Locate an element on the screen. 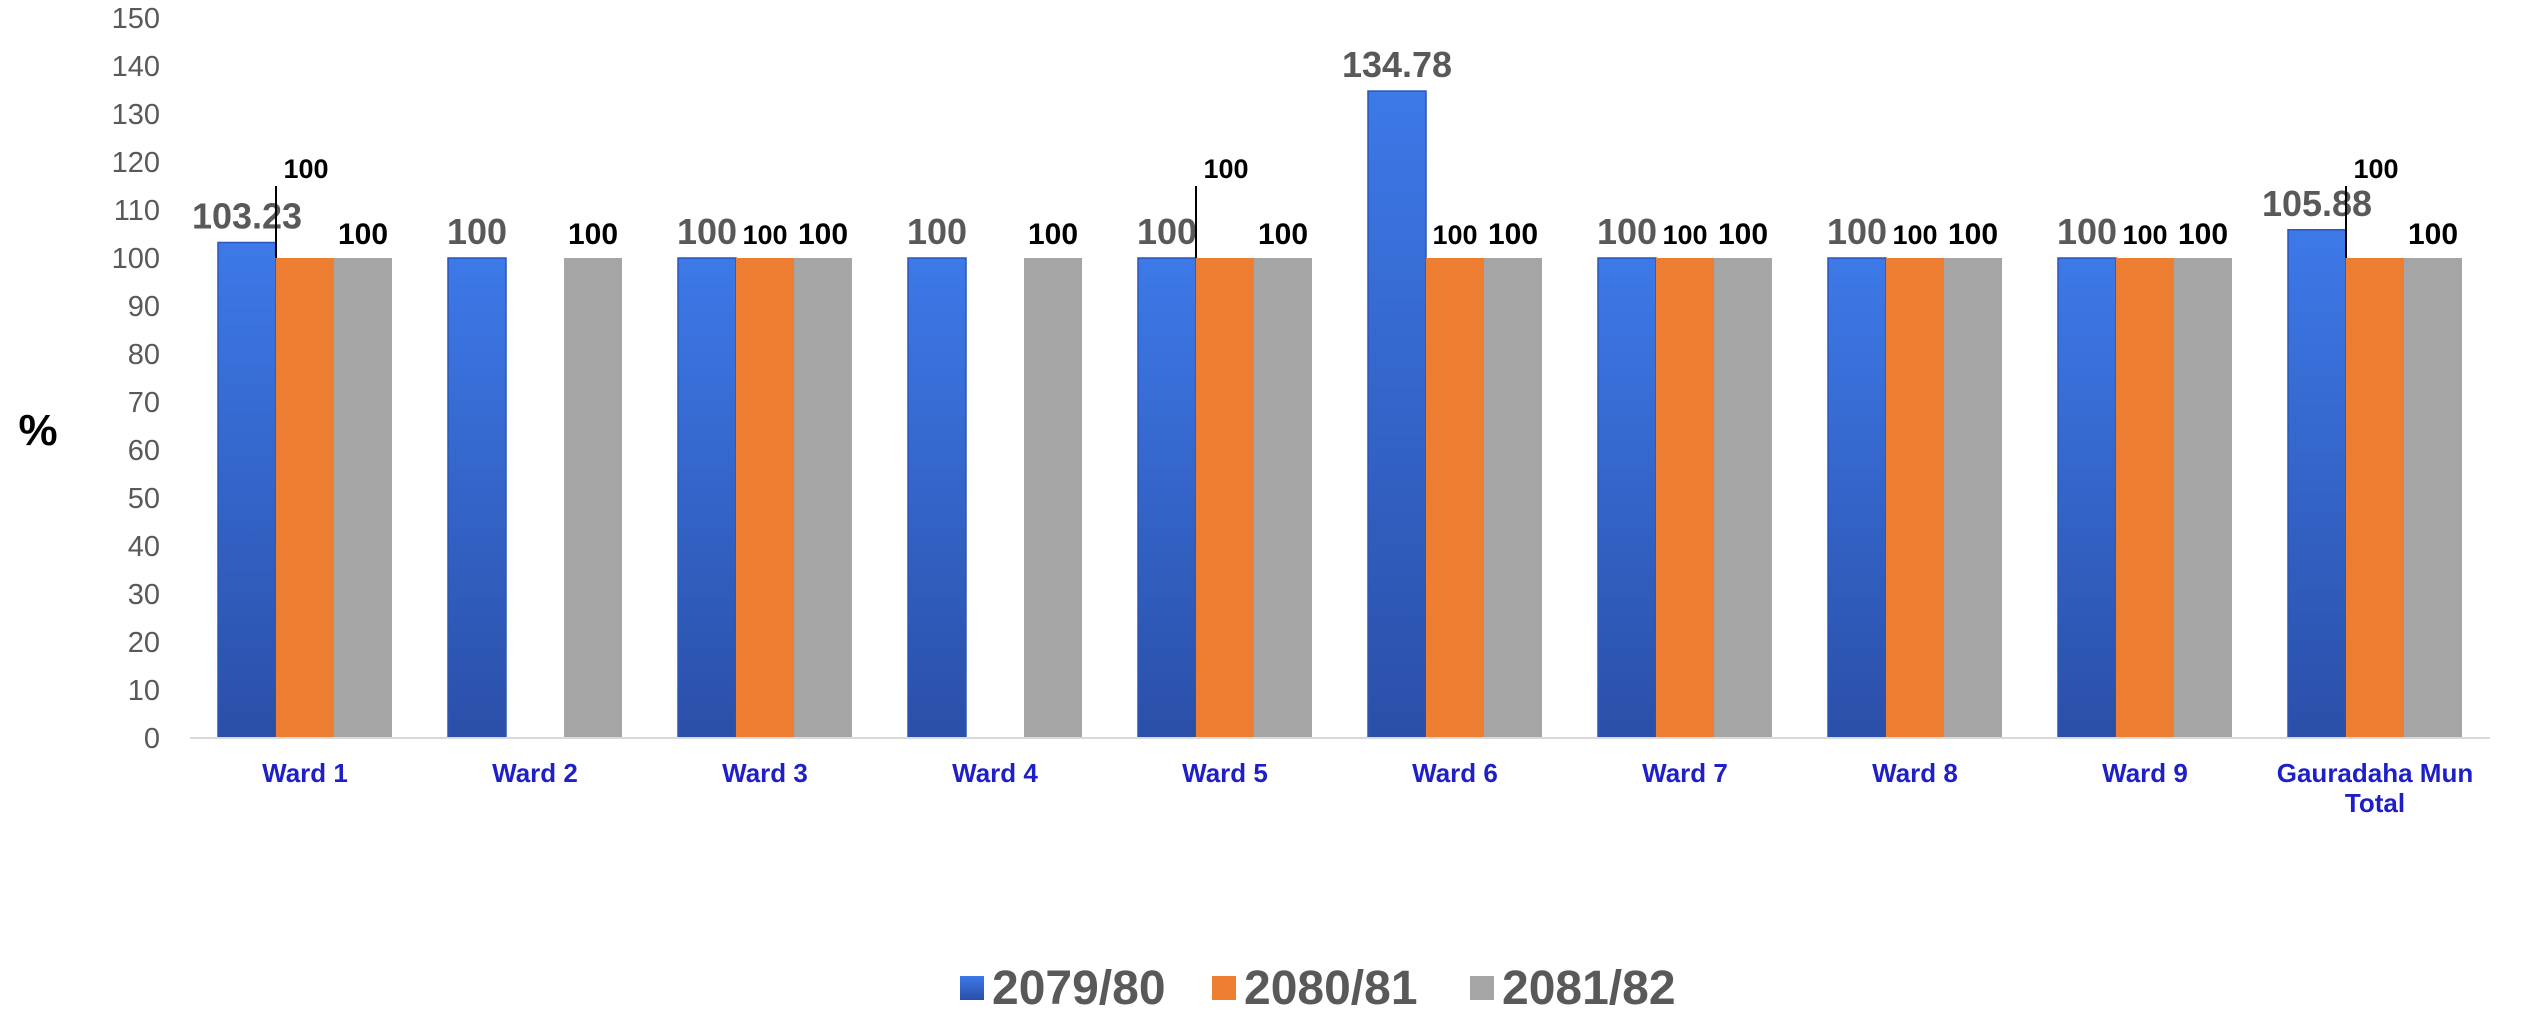  category-label: Ward 9 is located at coordinates (2145, 773).